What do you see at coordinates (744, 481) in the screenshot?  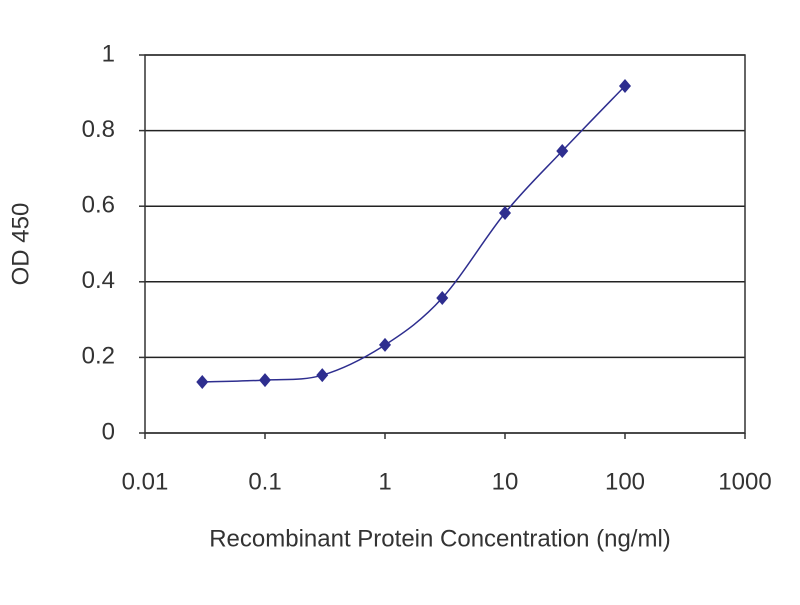 I see `x-tick-label: 1000` at bounding box center [744, 481].